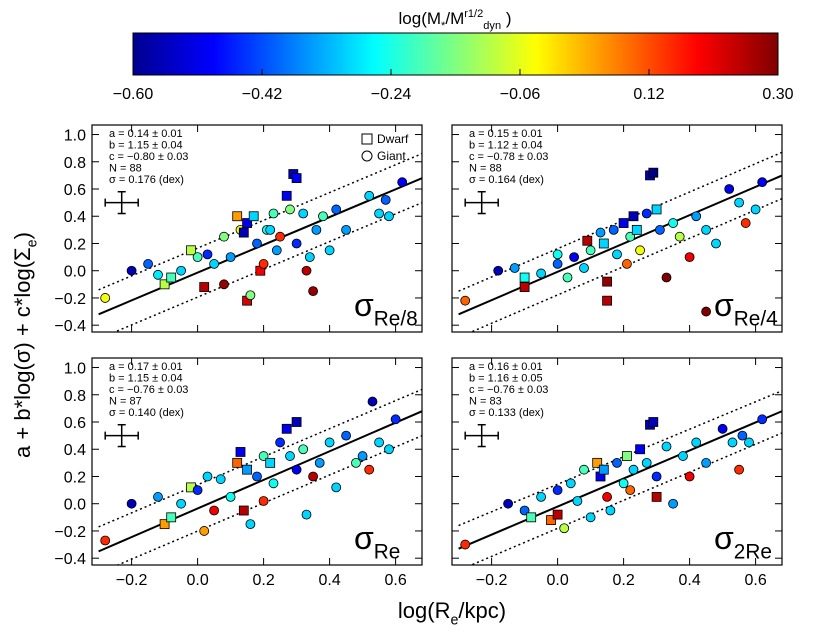  What do you see at coordinates (33, 243) in the screenshot?
I see `text-part: e` at bounding box center [33, 243].